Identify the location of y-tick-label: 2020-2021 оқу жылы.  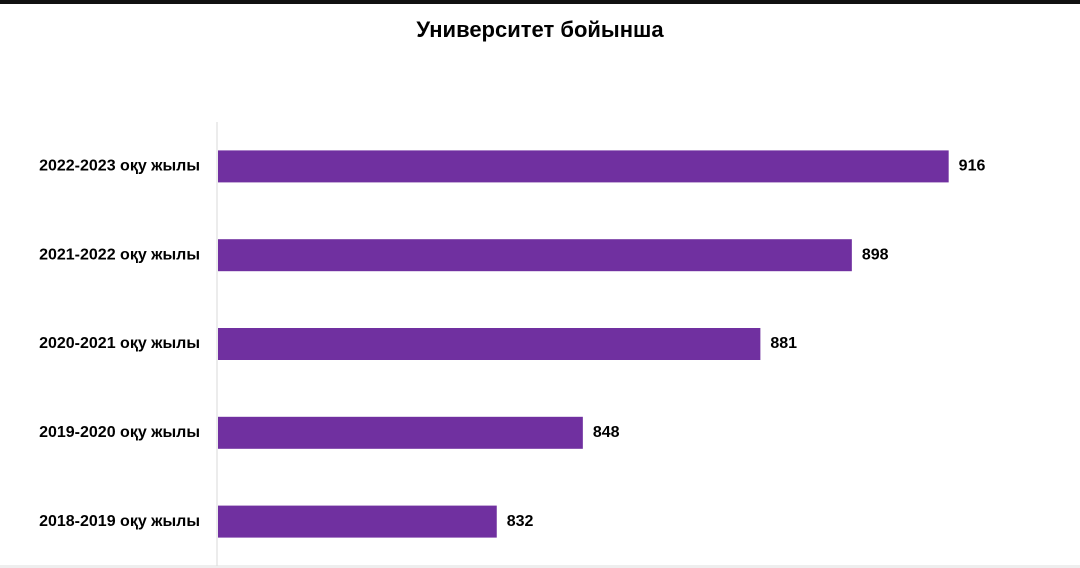
(119, 343).